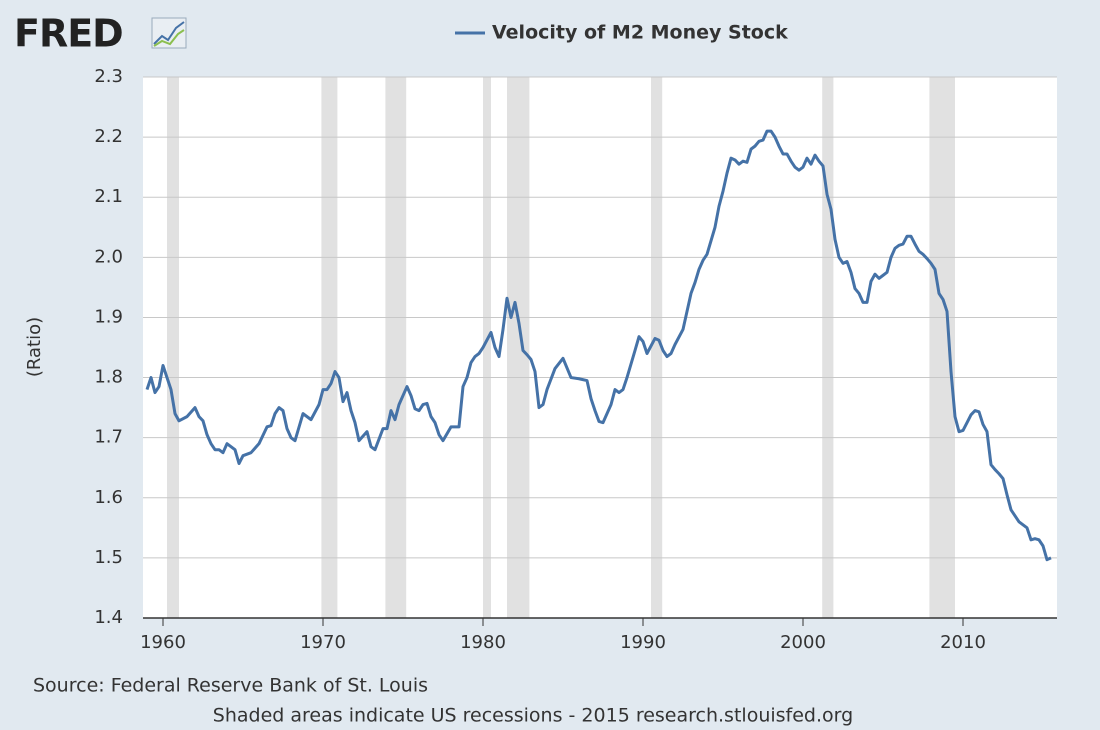 The image size is (1100, 730). What do you see at coordinates (643, 642) in the screenshot?
I see `x-tick-label: 1990` at bounding box center [643, 642].